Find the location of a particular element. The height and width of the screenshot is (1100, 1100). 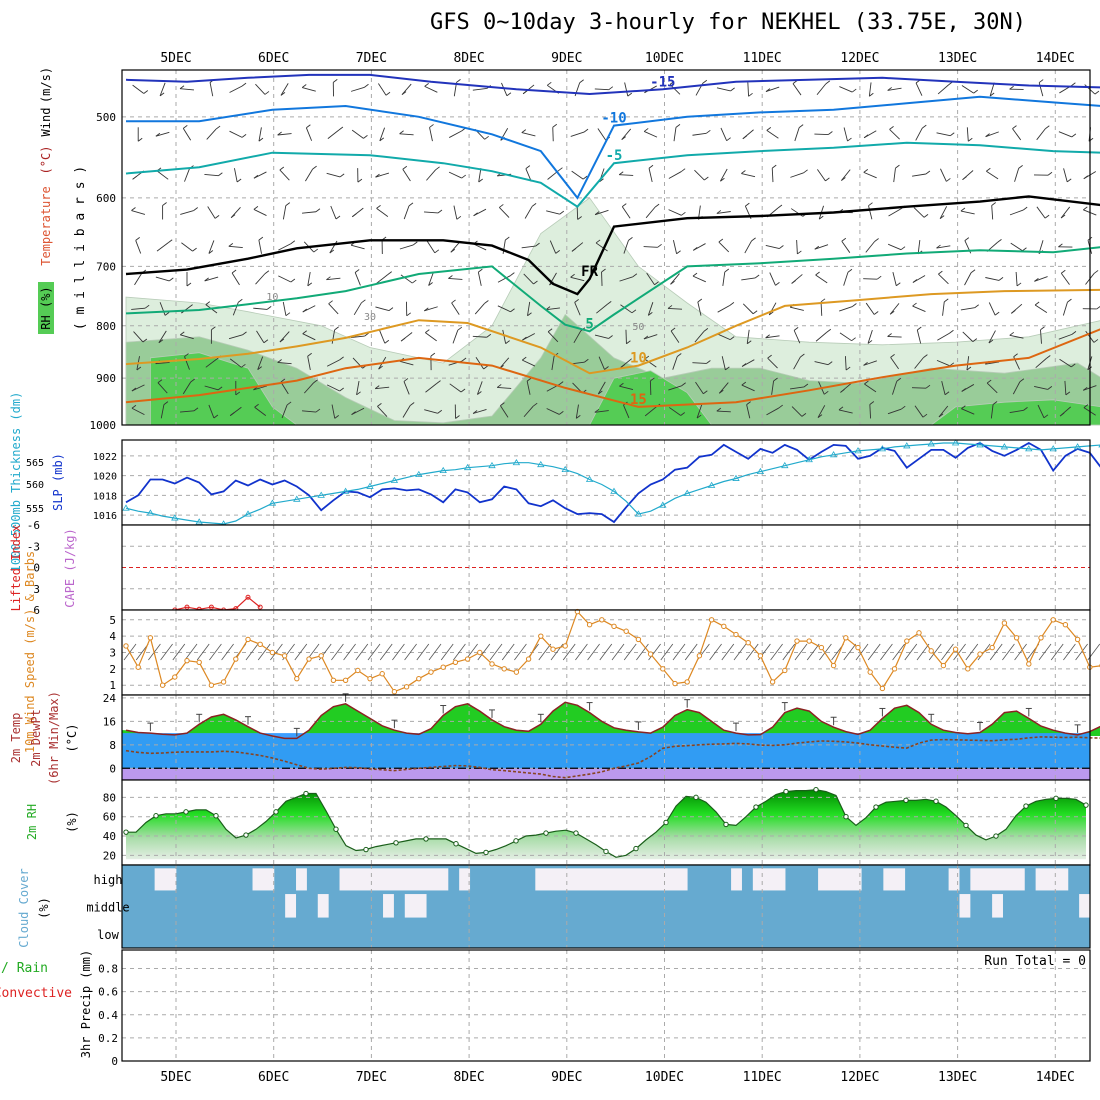

series-line-dewpoint is located at coordinates (612, 757).